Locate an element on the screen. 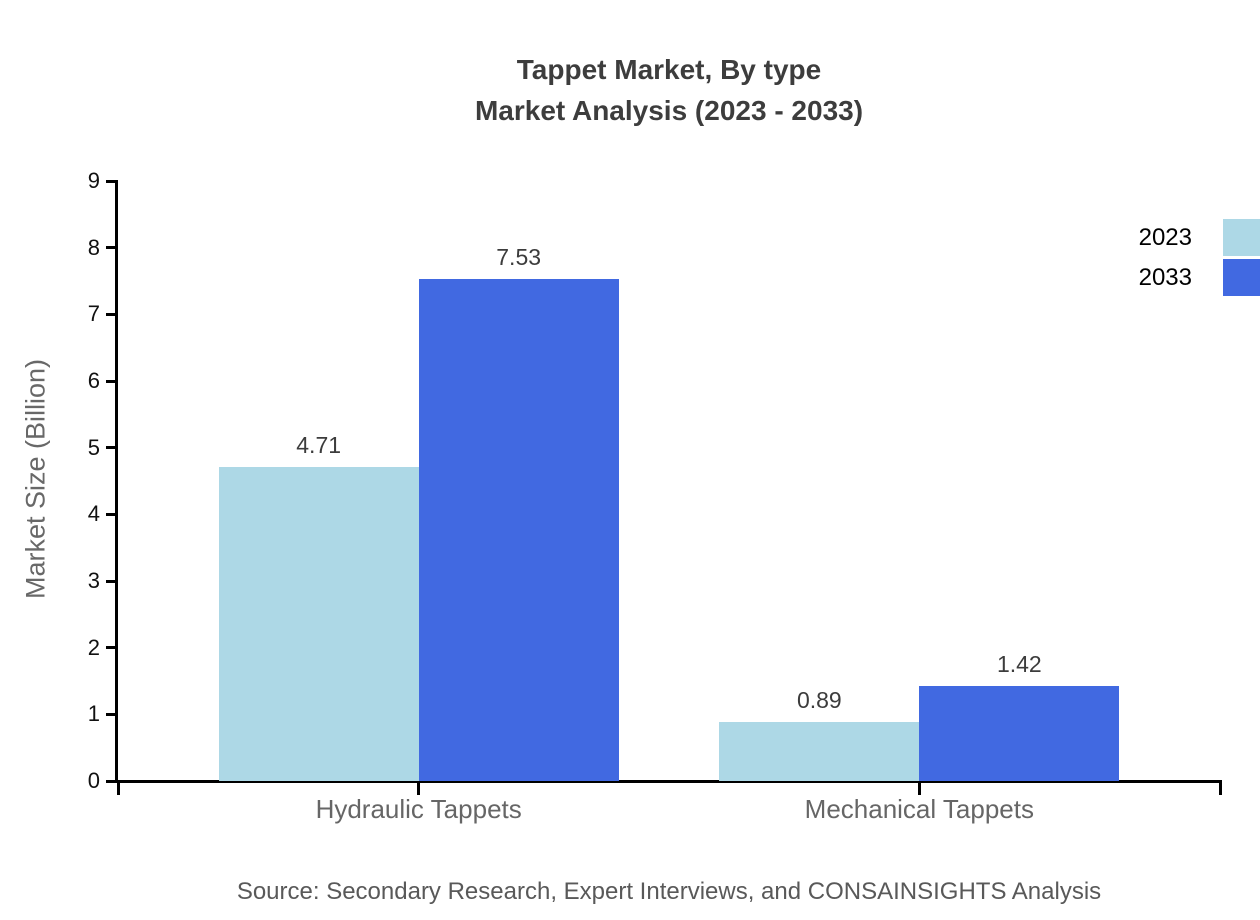  y-tick-label-7: 7 is located at coordinates (93, 314).